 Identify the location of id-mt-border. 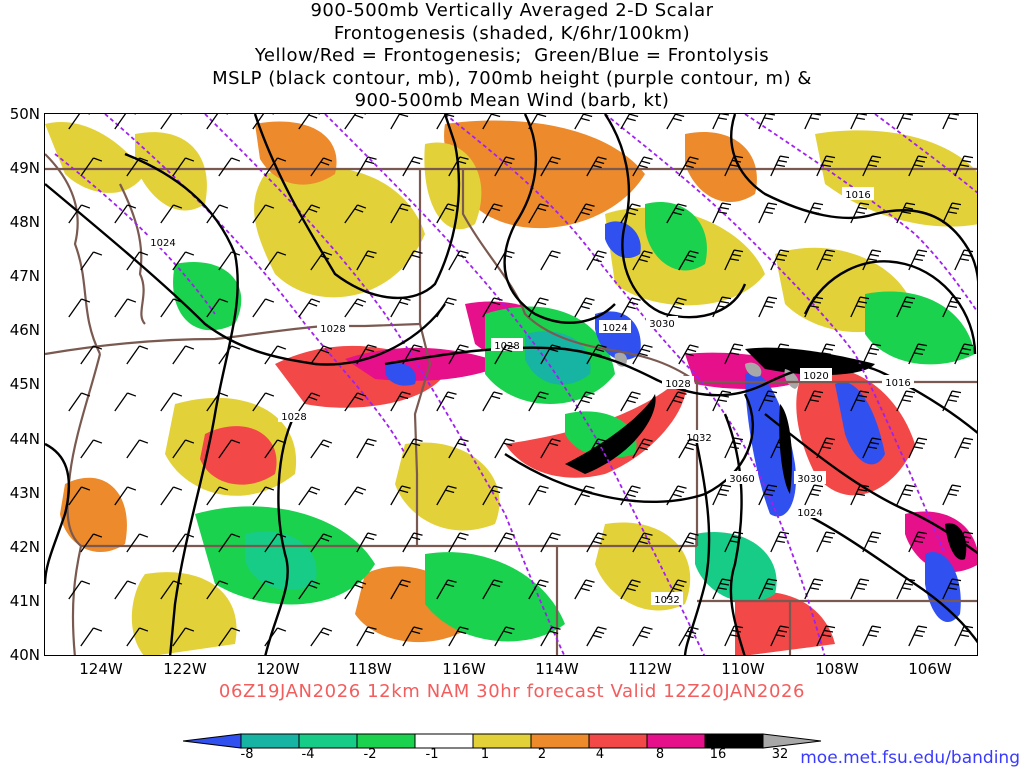
(579, 276).